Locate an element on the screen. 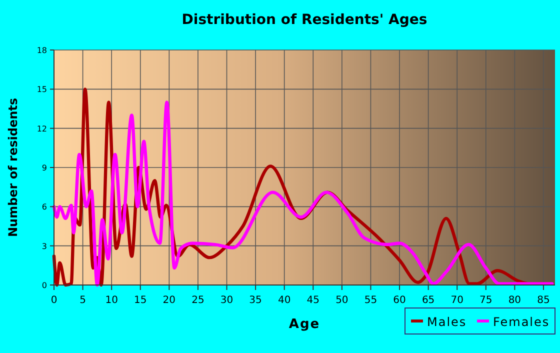 The height and width of the screenshot is (353, 560). x-tick-label: 50 is located at coordinates (342, 300).